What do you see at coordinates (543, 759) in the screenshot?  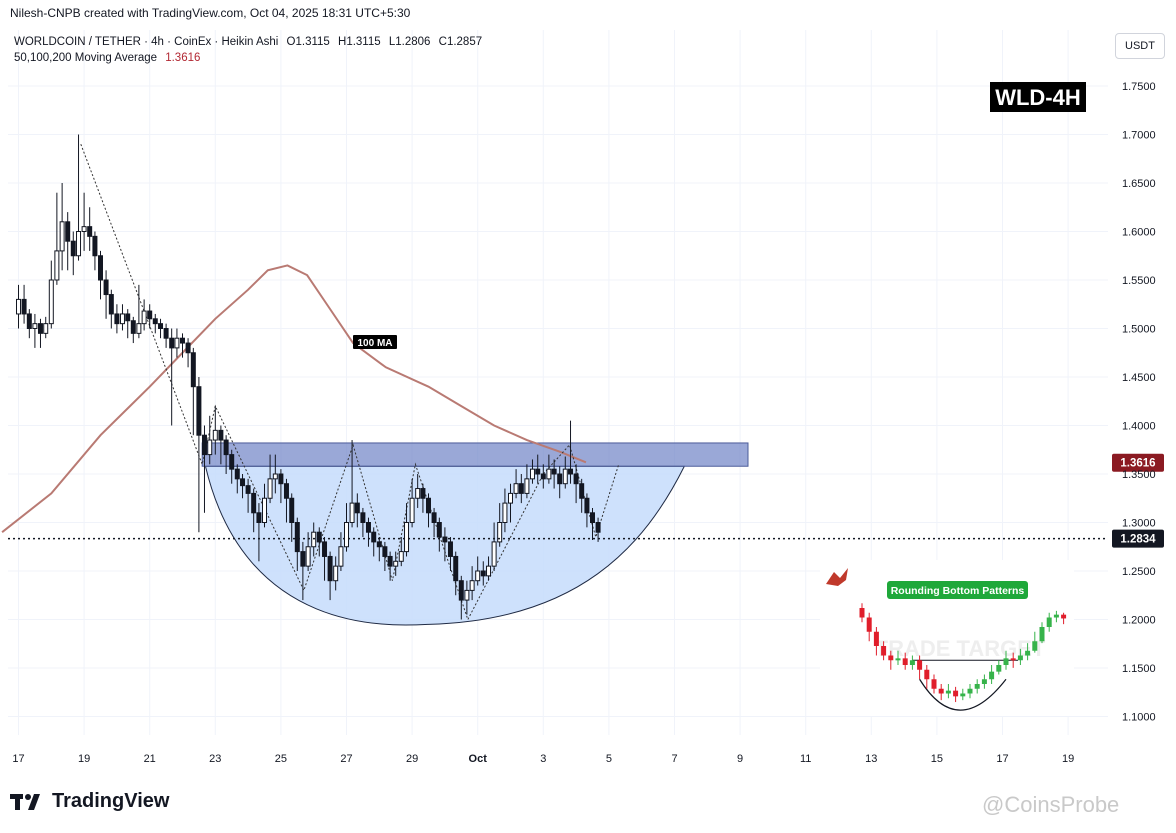 I see `x-tick-label: 3` at bounding box center [543, 759].